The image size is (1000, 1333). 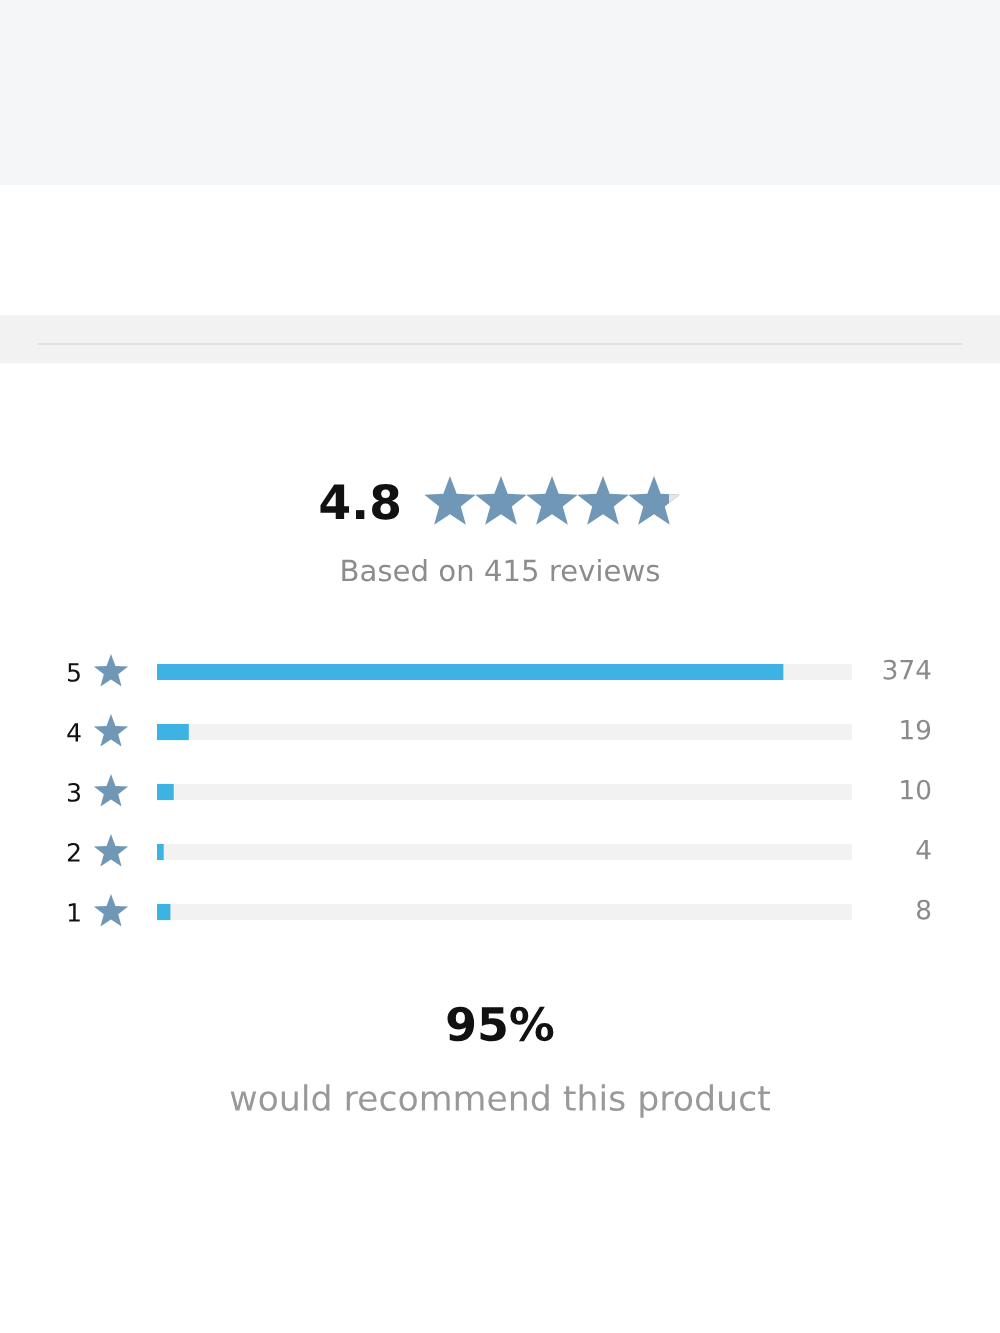 I want to click on data-label: 8, so click(x=924, y=909).